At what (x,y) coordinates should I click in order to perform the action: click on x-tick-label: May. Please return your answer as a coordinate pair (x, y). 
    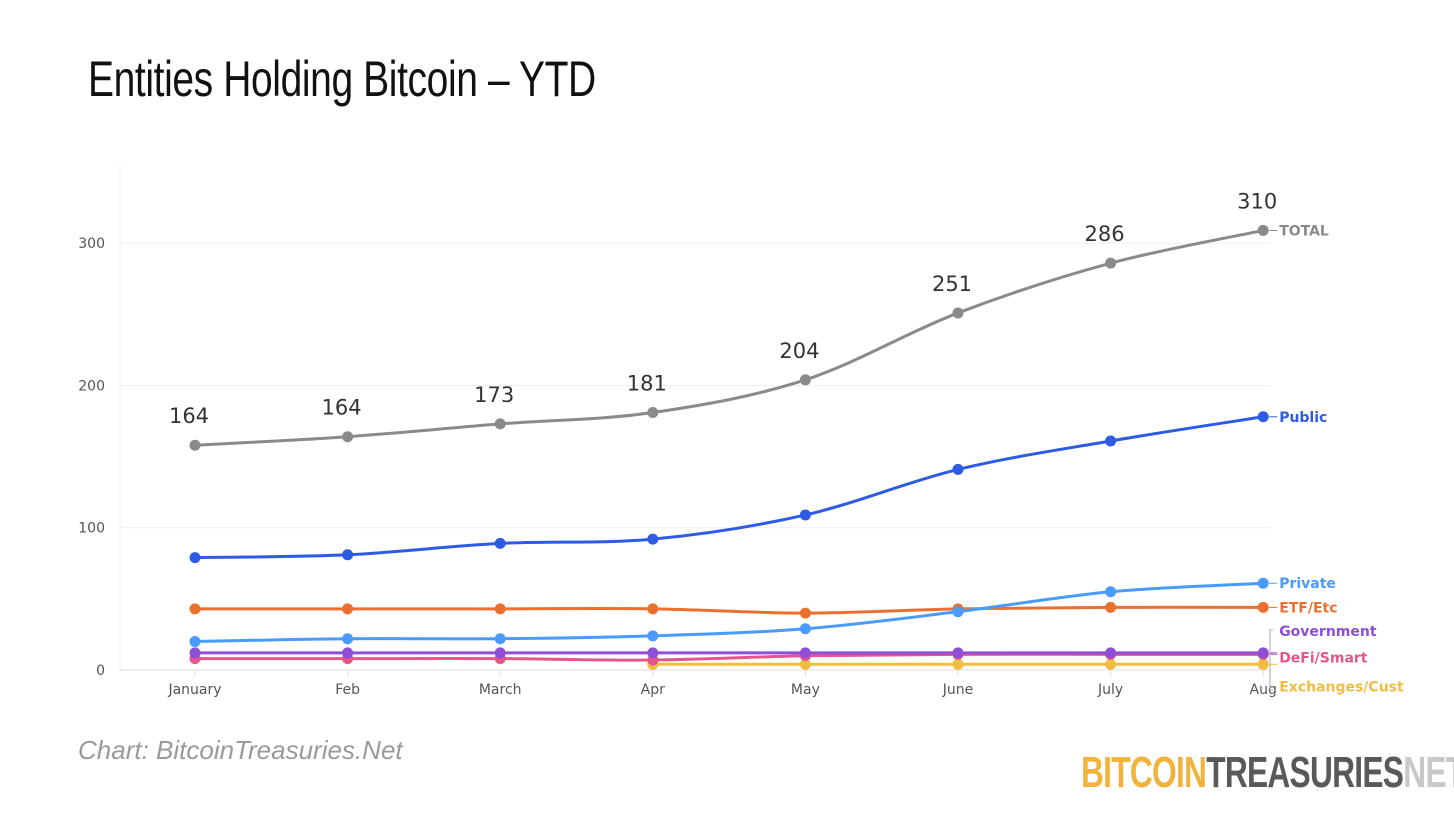
    Looking at the image, I should click on (805, 690).